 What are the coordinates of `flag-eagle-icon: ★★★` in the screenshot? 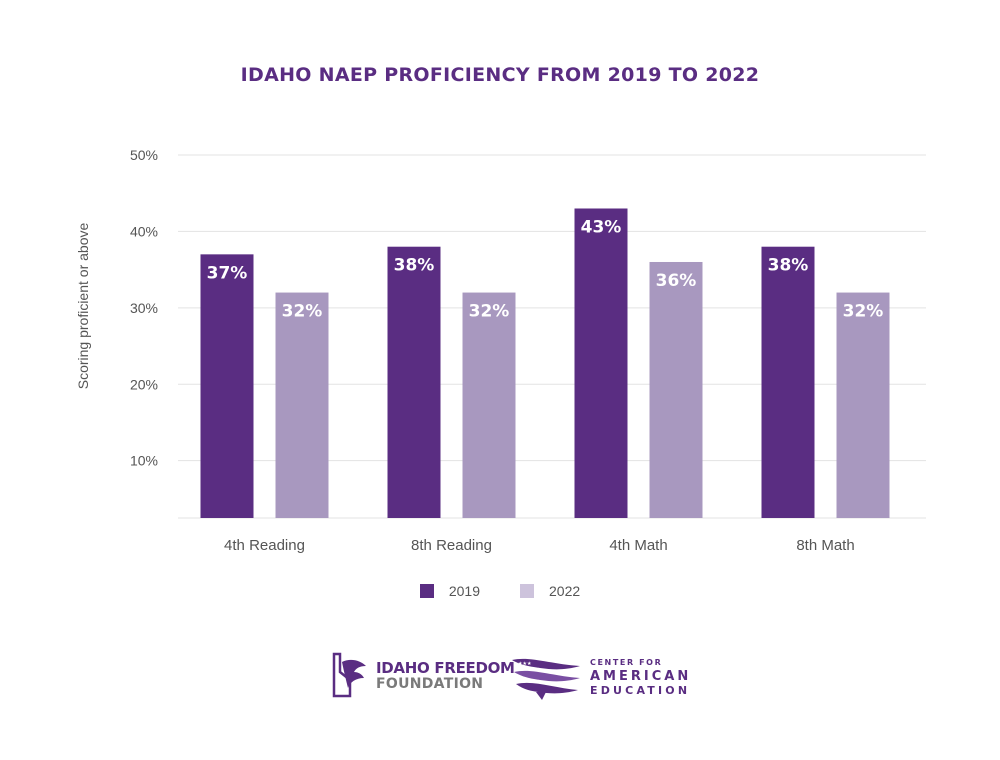 It's located at (546, 679).